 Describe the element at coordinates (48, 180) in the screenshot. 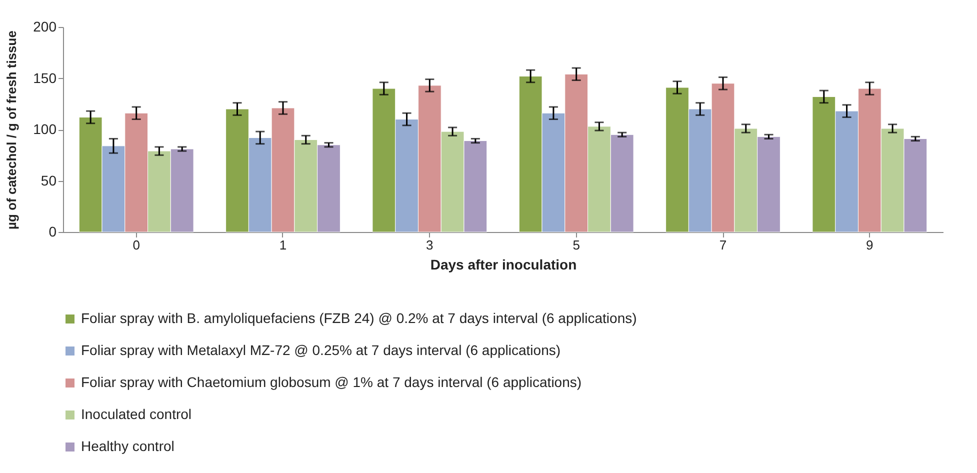

I see `y-tick-label: 50` at that location.